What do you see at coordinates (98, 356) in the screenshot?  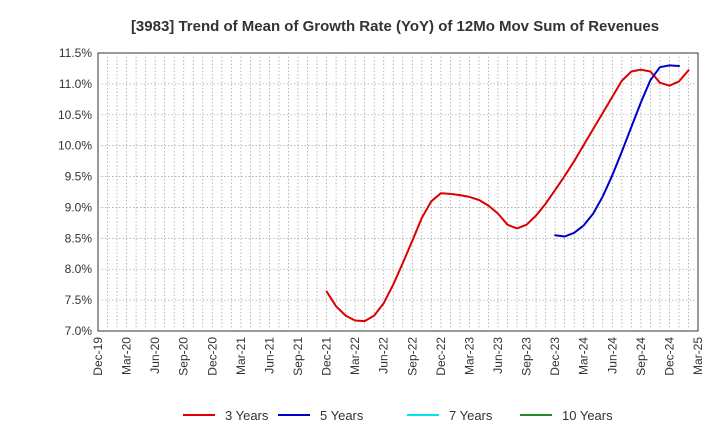 I see `x-tick-label: Dec-19` at bounding box center [98, 356].